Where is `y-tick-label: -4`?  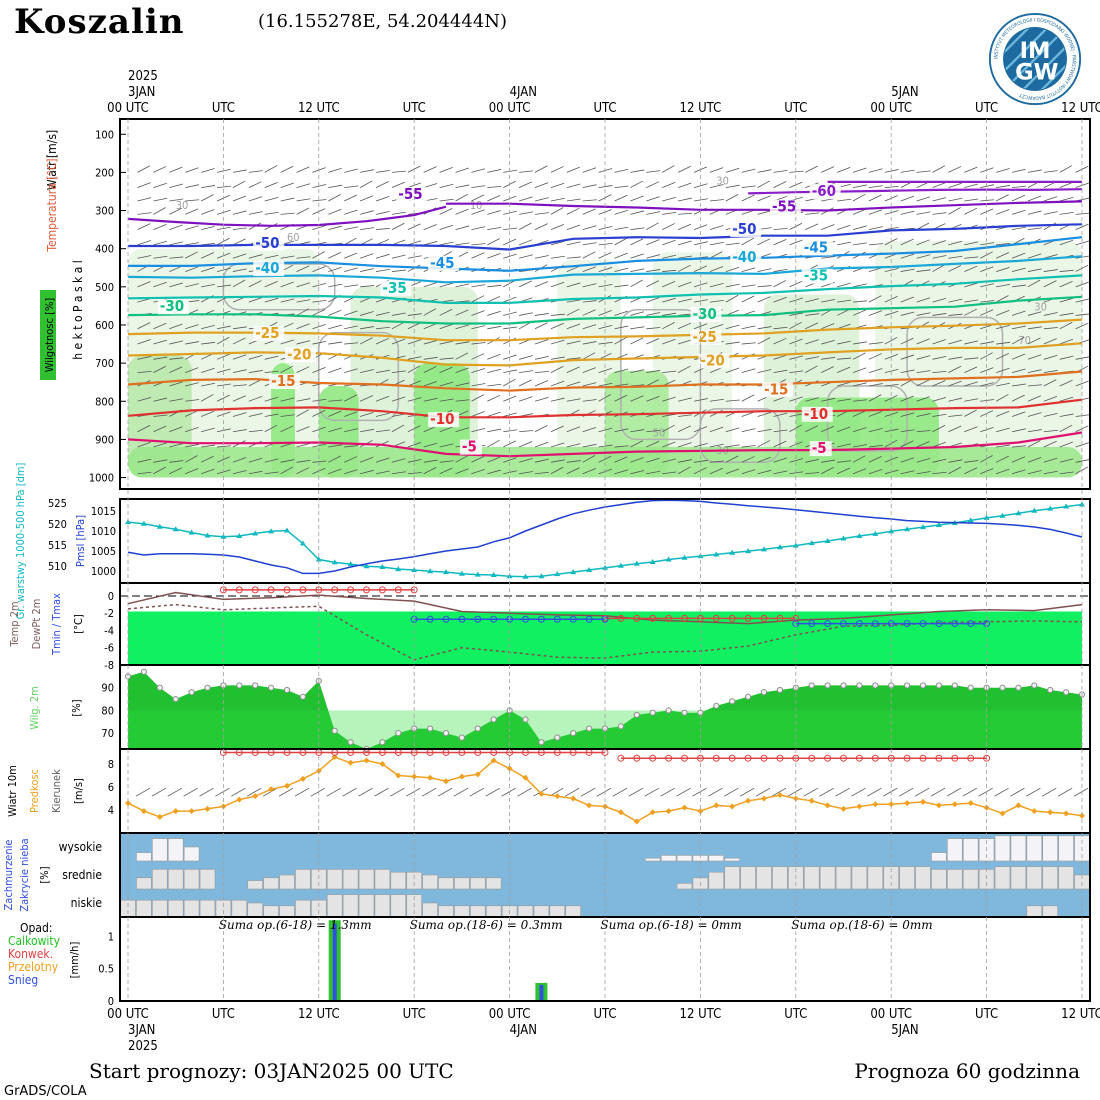 y-tick-label: -4 is located at coordinates (109, 630).